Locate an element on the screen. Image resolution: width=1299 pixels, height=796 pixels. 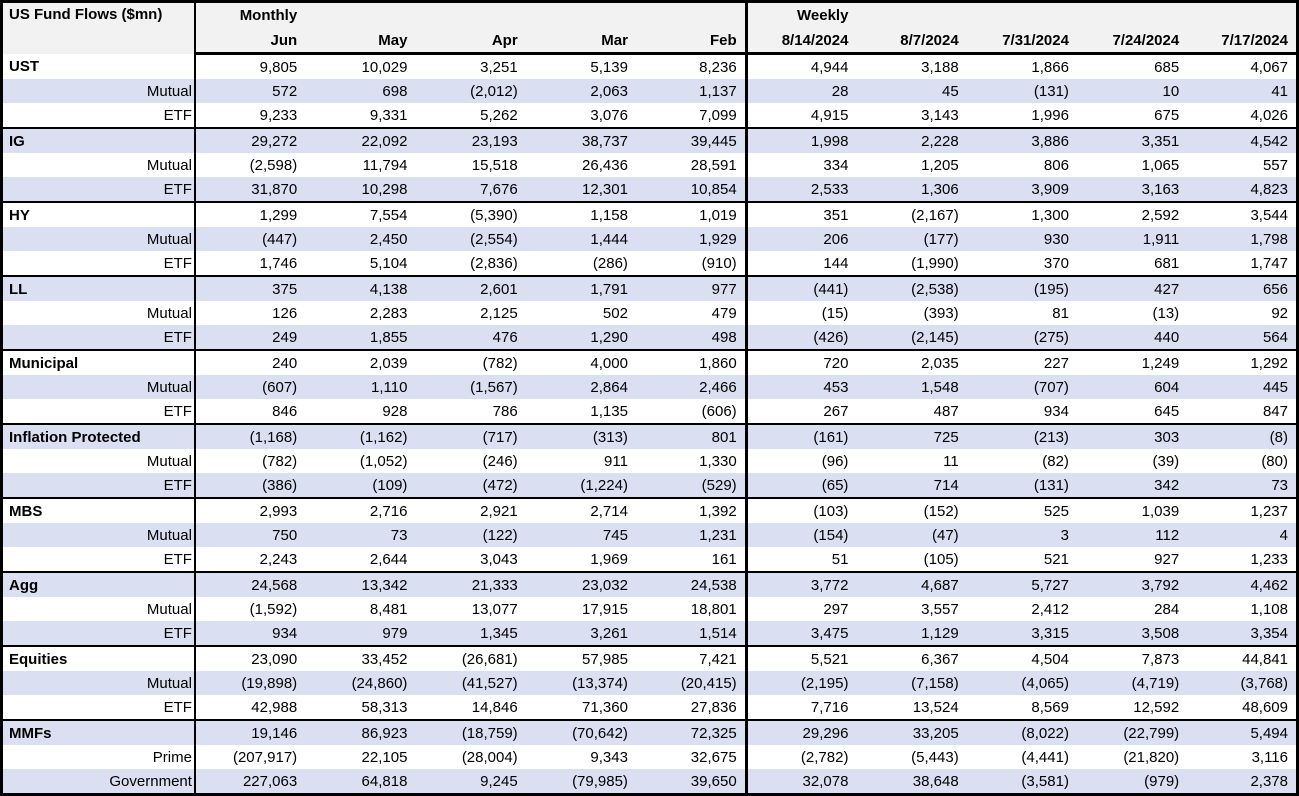
data-cell: (161) is located at coordinates (800, 436).